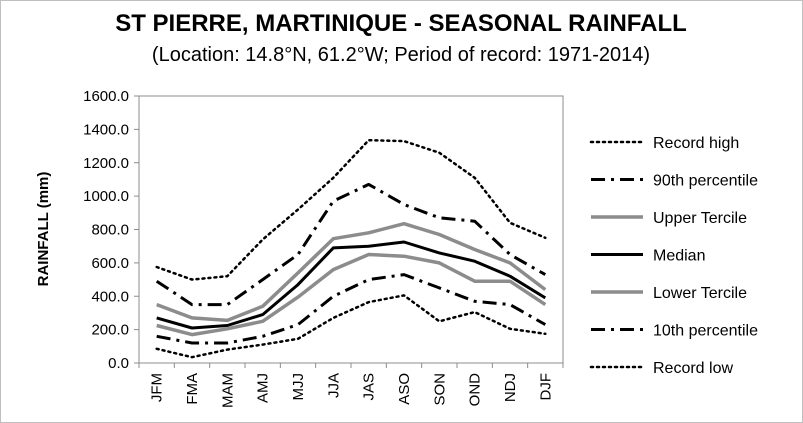  What do you see at coordinates (298, 387) in the screenshot?
I see `x-tick-label: MJJ` at bounding box center [298, 387].